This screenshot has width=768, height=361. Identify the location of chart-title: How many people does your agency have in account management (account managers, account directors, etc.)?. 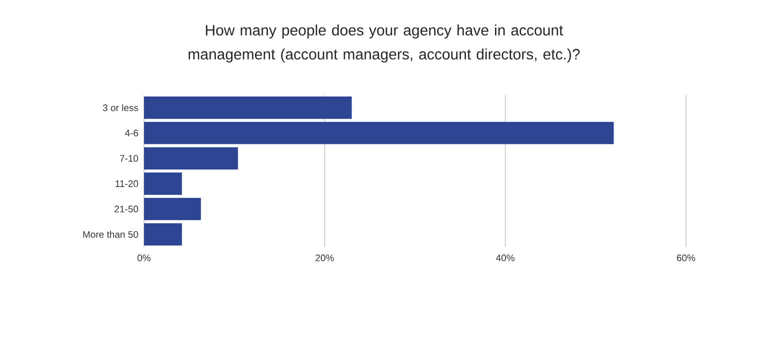
(384, 43).